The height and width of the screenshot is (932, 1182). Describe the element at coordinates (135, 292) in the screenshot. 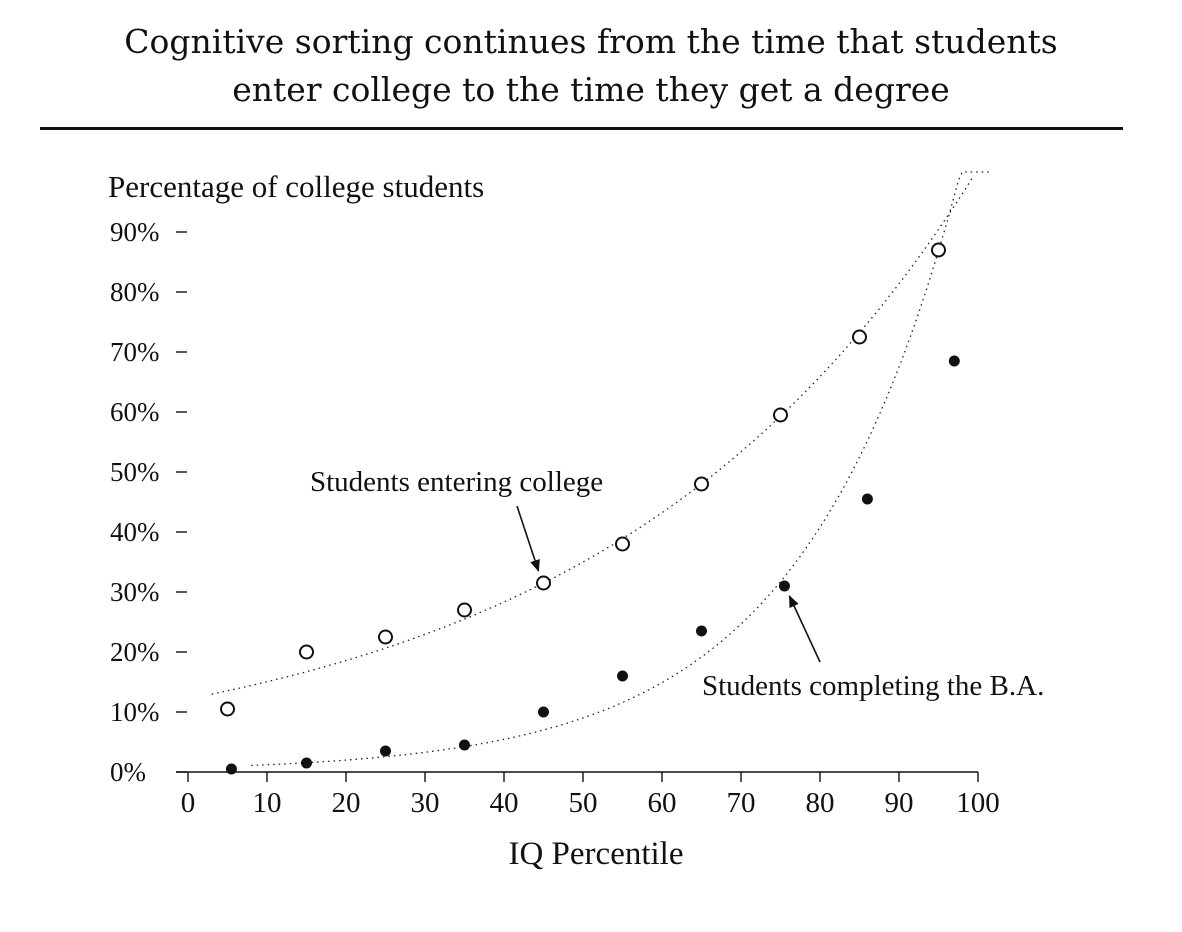

I see `y-tick-label: 80%` at that location.